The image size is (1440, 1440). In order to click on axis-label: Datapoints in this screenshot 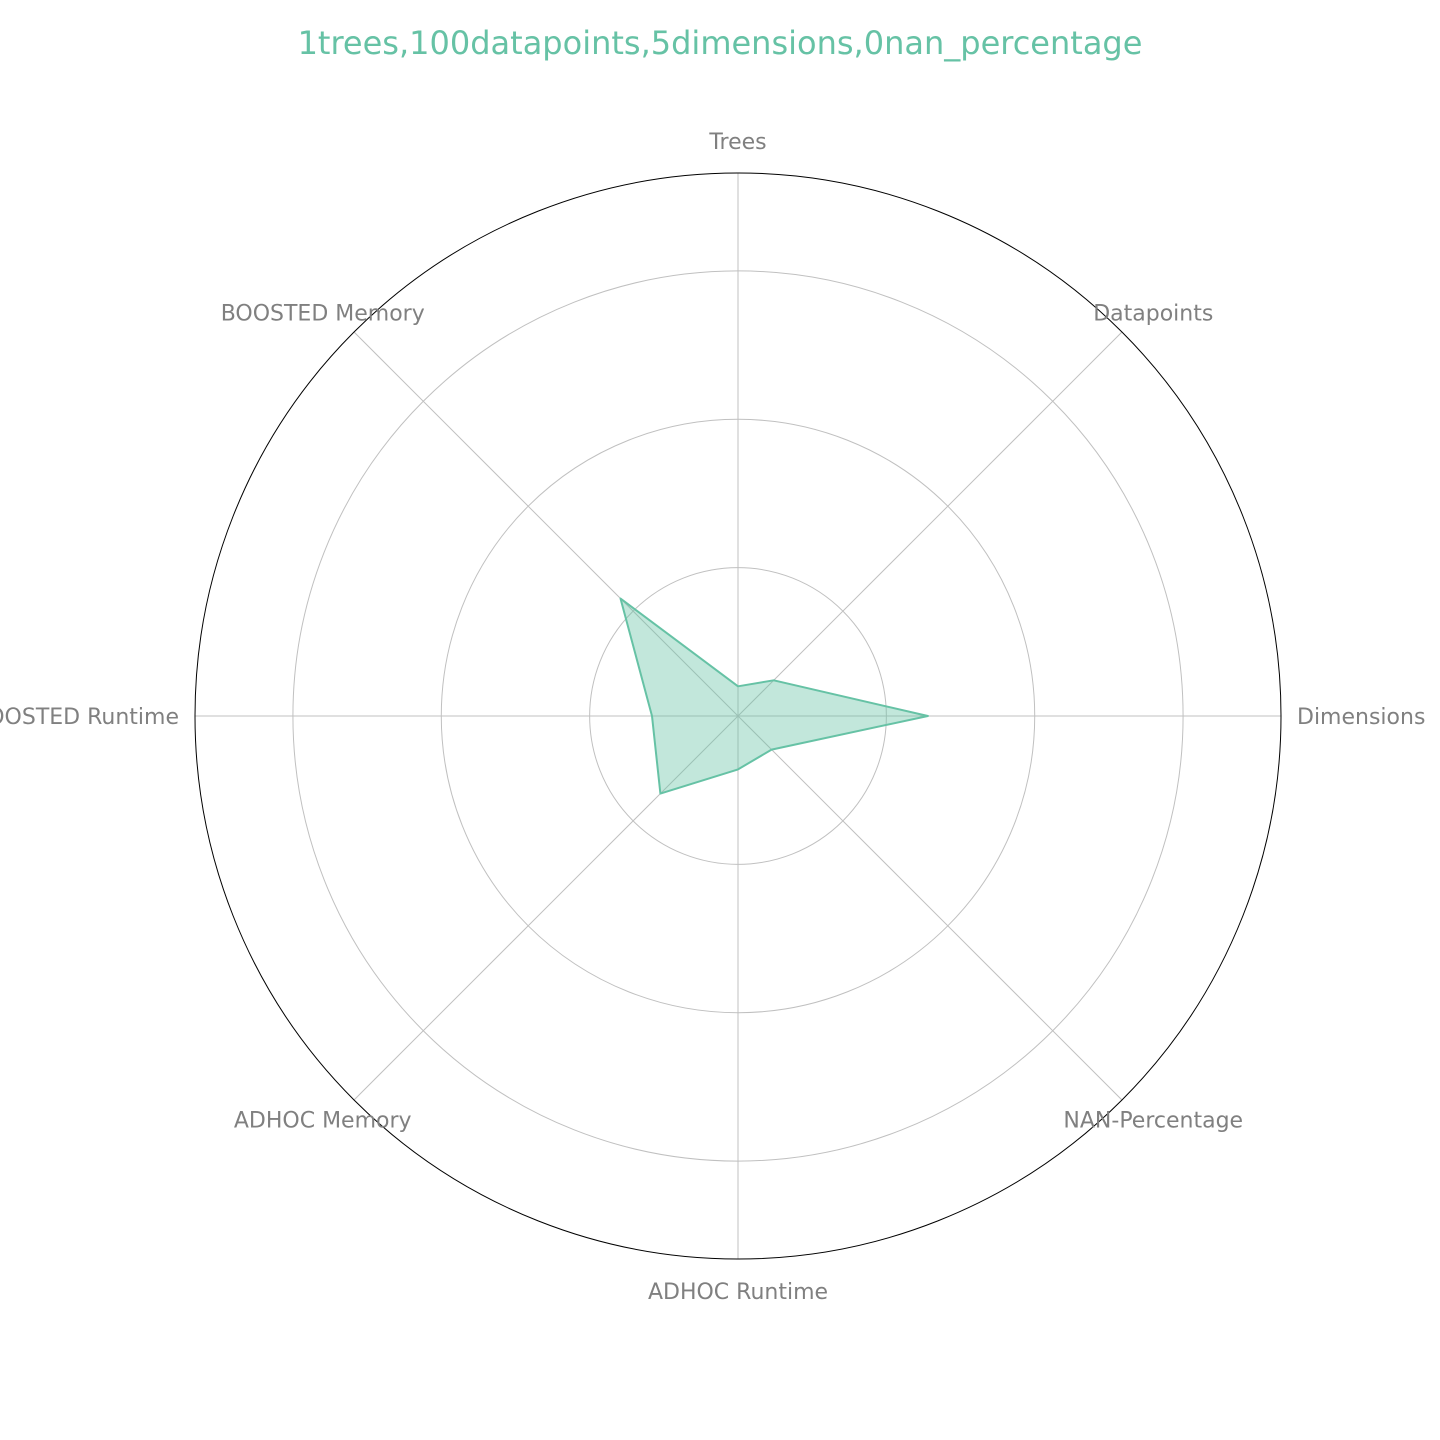, I will do `click(1153, 314)`.